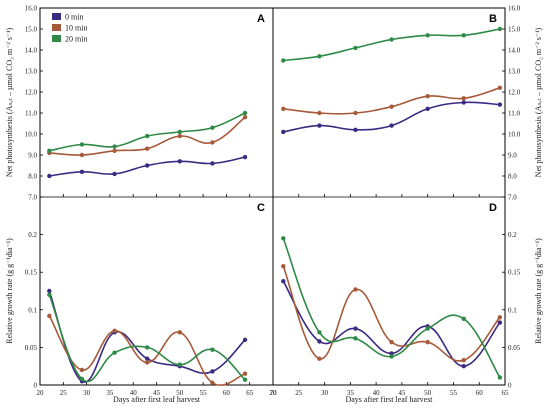  I want to click on ytick-label-b-5: 12.0, so click(514, 93).